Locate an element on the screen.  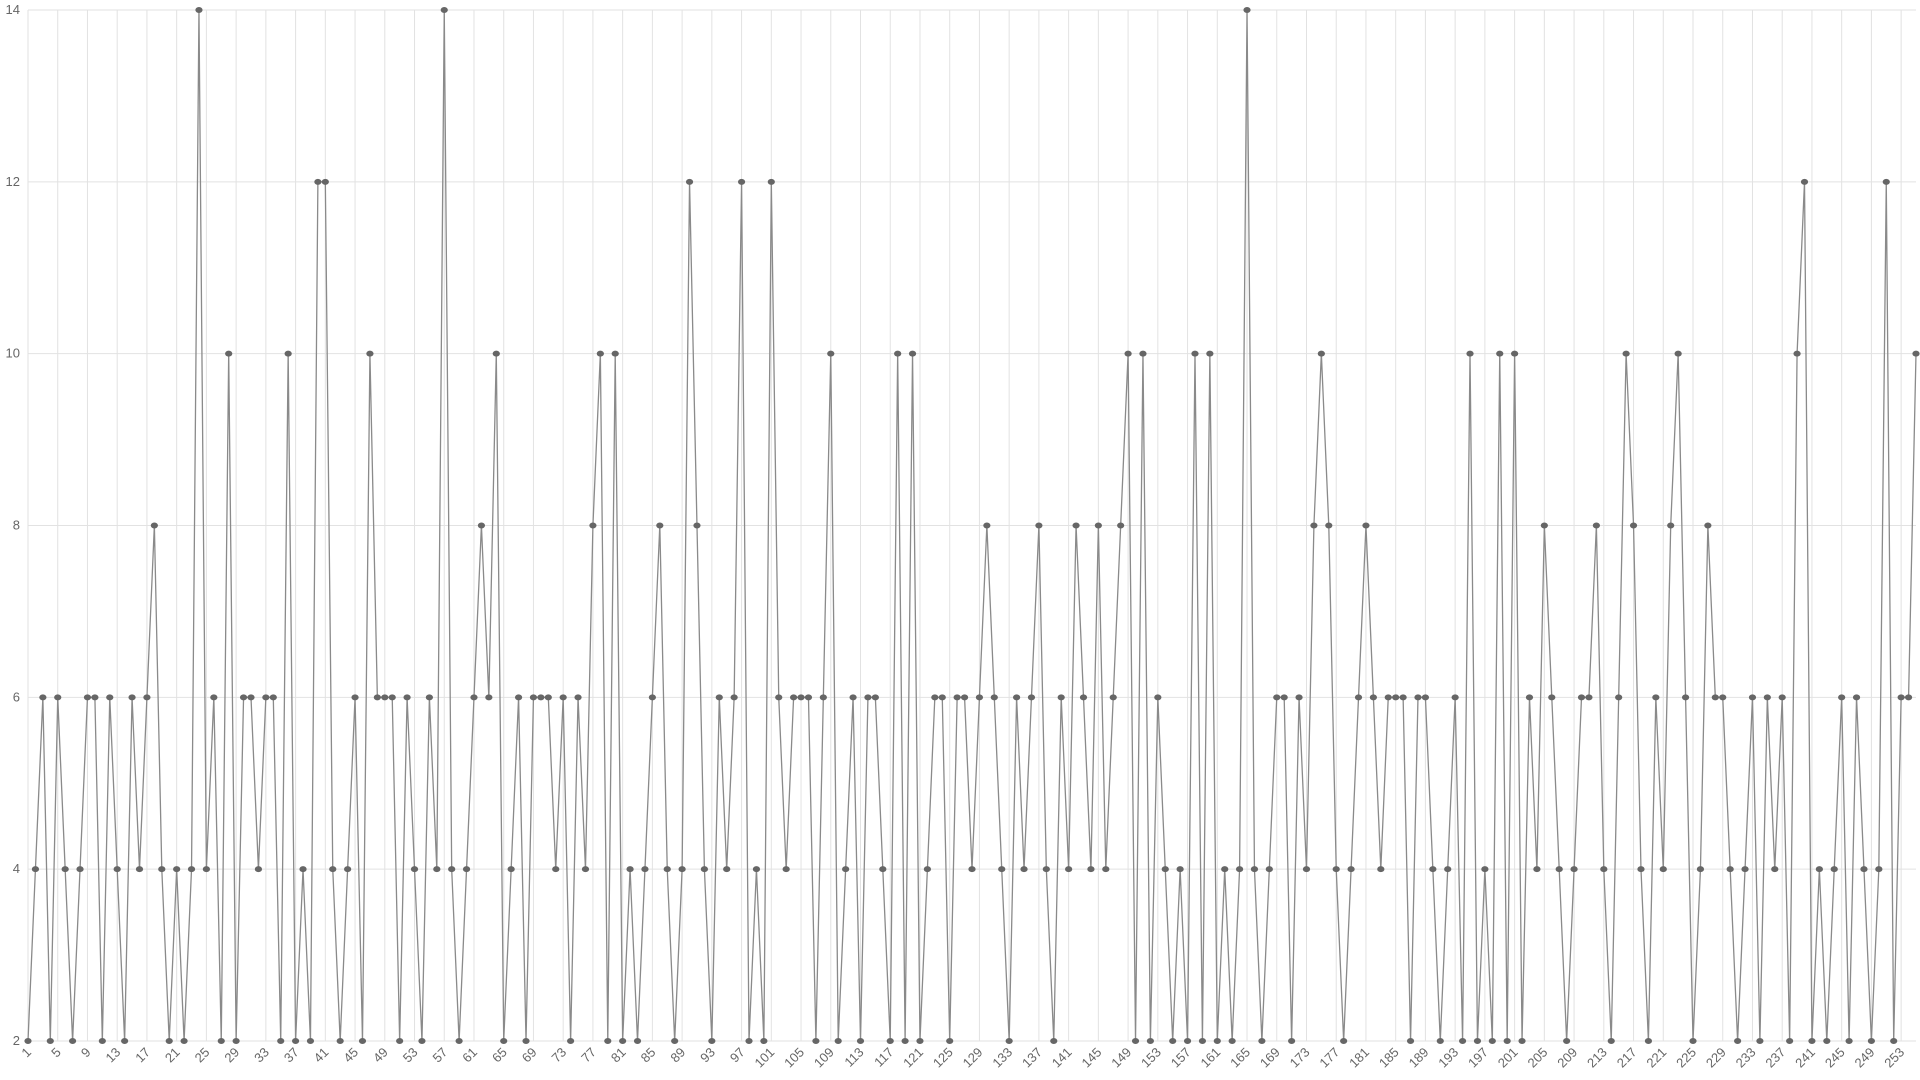
x-tick-label: 145 is located at coordinates (1092, 1058).